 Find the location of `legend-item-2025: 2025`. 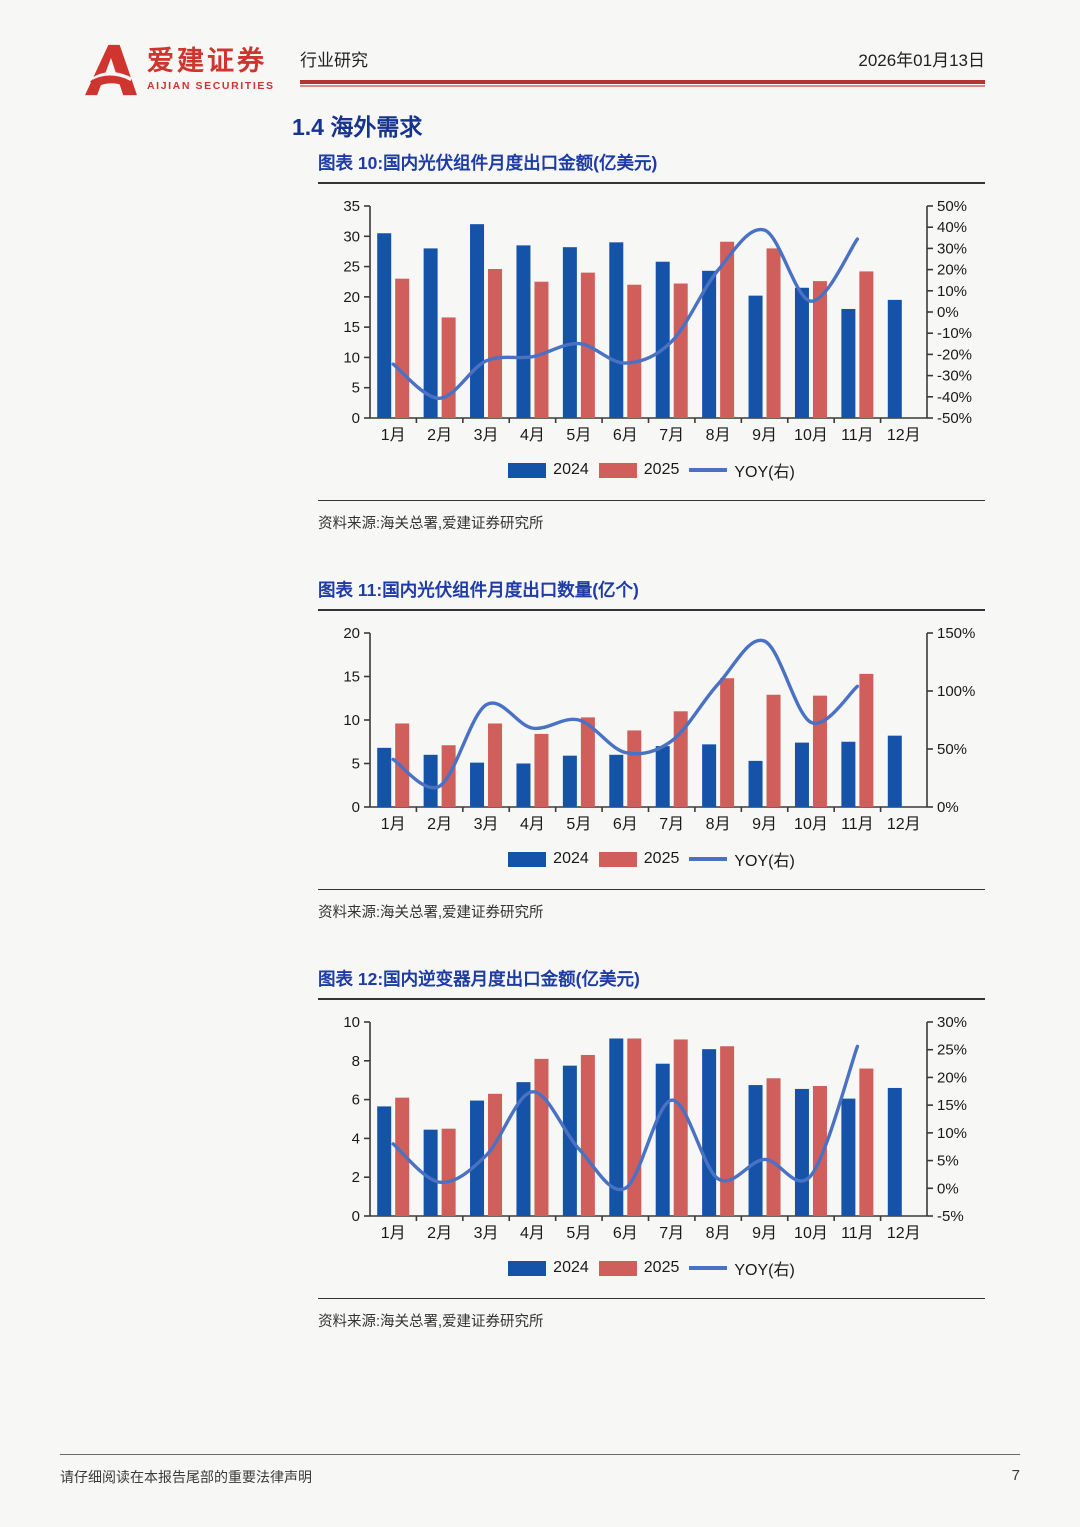

legend-item-2025: 2025 is located at coordinates (638, 470).